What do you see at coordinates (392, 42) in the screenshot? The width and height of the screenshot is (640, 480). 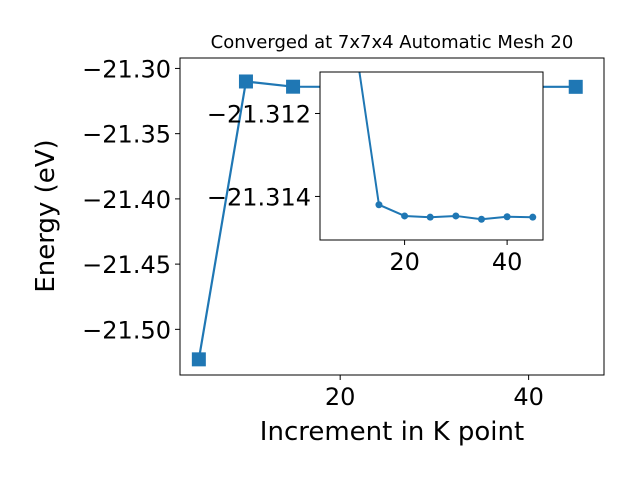 I see `chart-title: Converged at 7x7x4 Automatic Mesh 20` at bounding box center [392, 42].